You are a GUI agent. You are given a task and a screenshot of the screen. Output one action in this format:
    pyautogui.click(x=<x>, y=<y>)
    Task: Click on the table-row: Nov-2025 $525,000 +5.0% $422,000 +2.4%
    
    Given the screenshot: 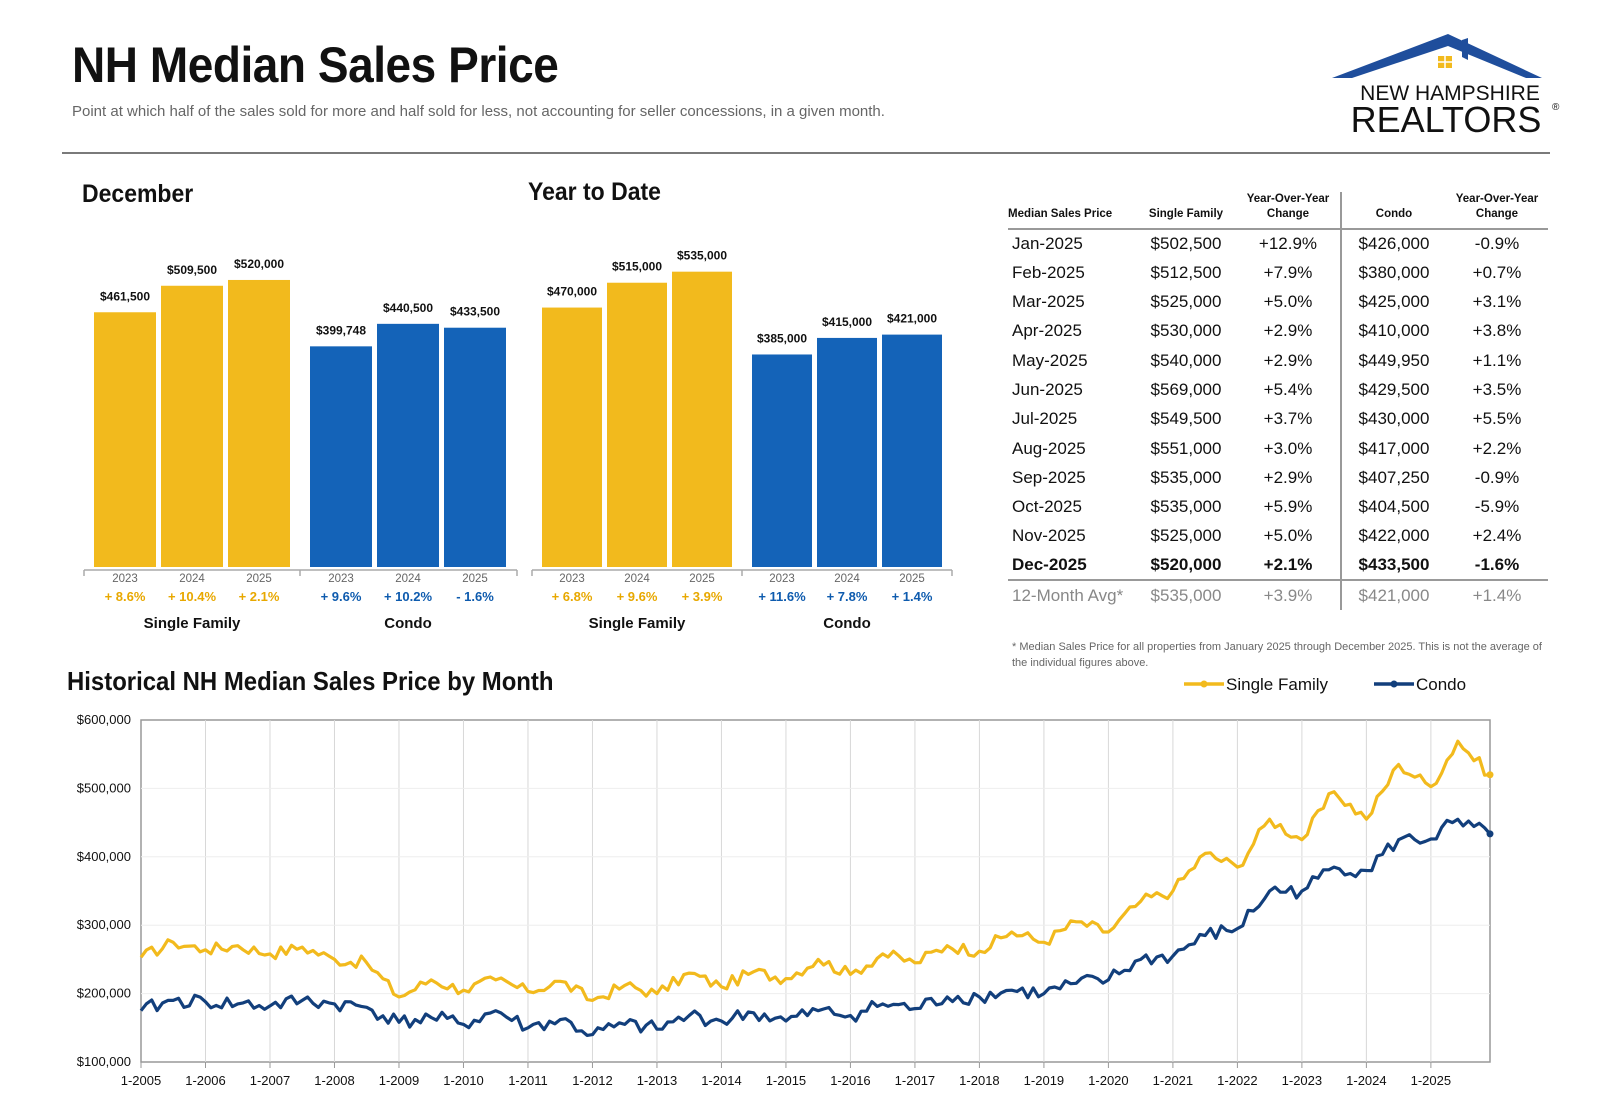 What is the action you would take?
    pyautogui.click(x=1278, y=536)
    